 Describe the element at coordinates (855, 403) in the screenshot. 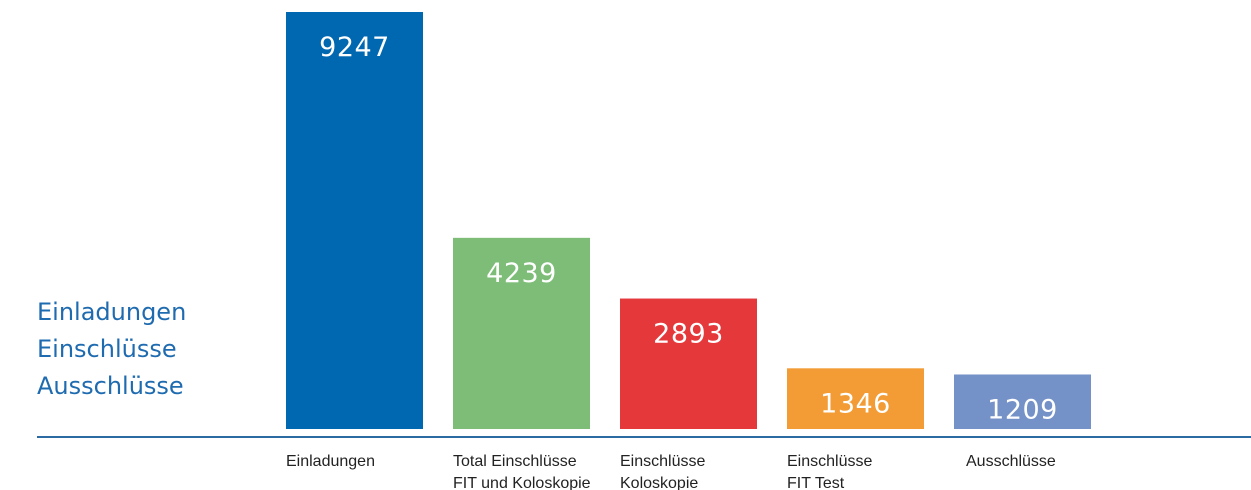

I see `bar-value-label-3: 1346` at that location.